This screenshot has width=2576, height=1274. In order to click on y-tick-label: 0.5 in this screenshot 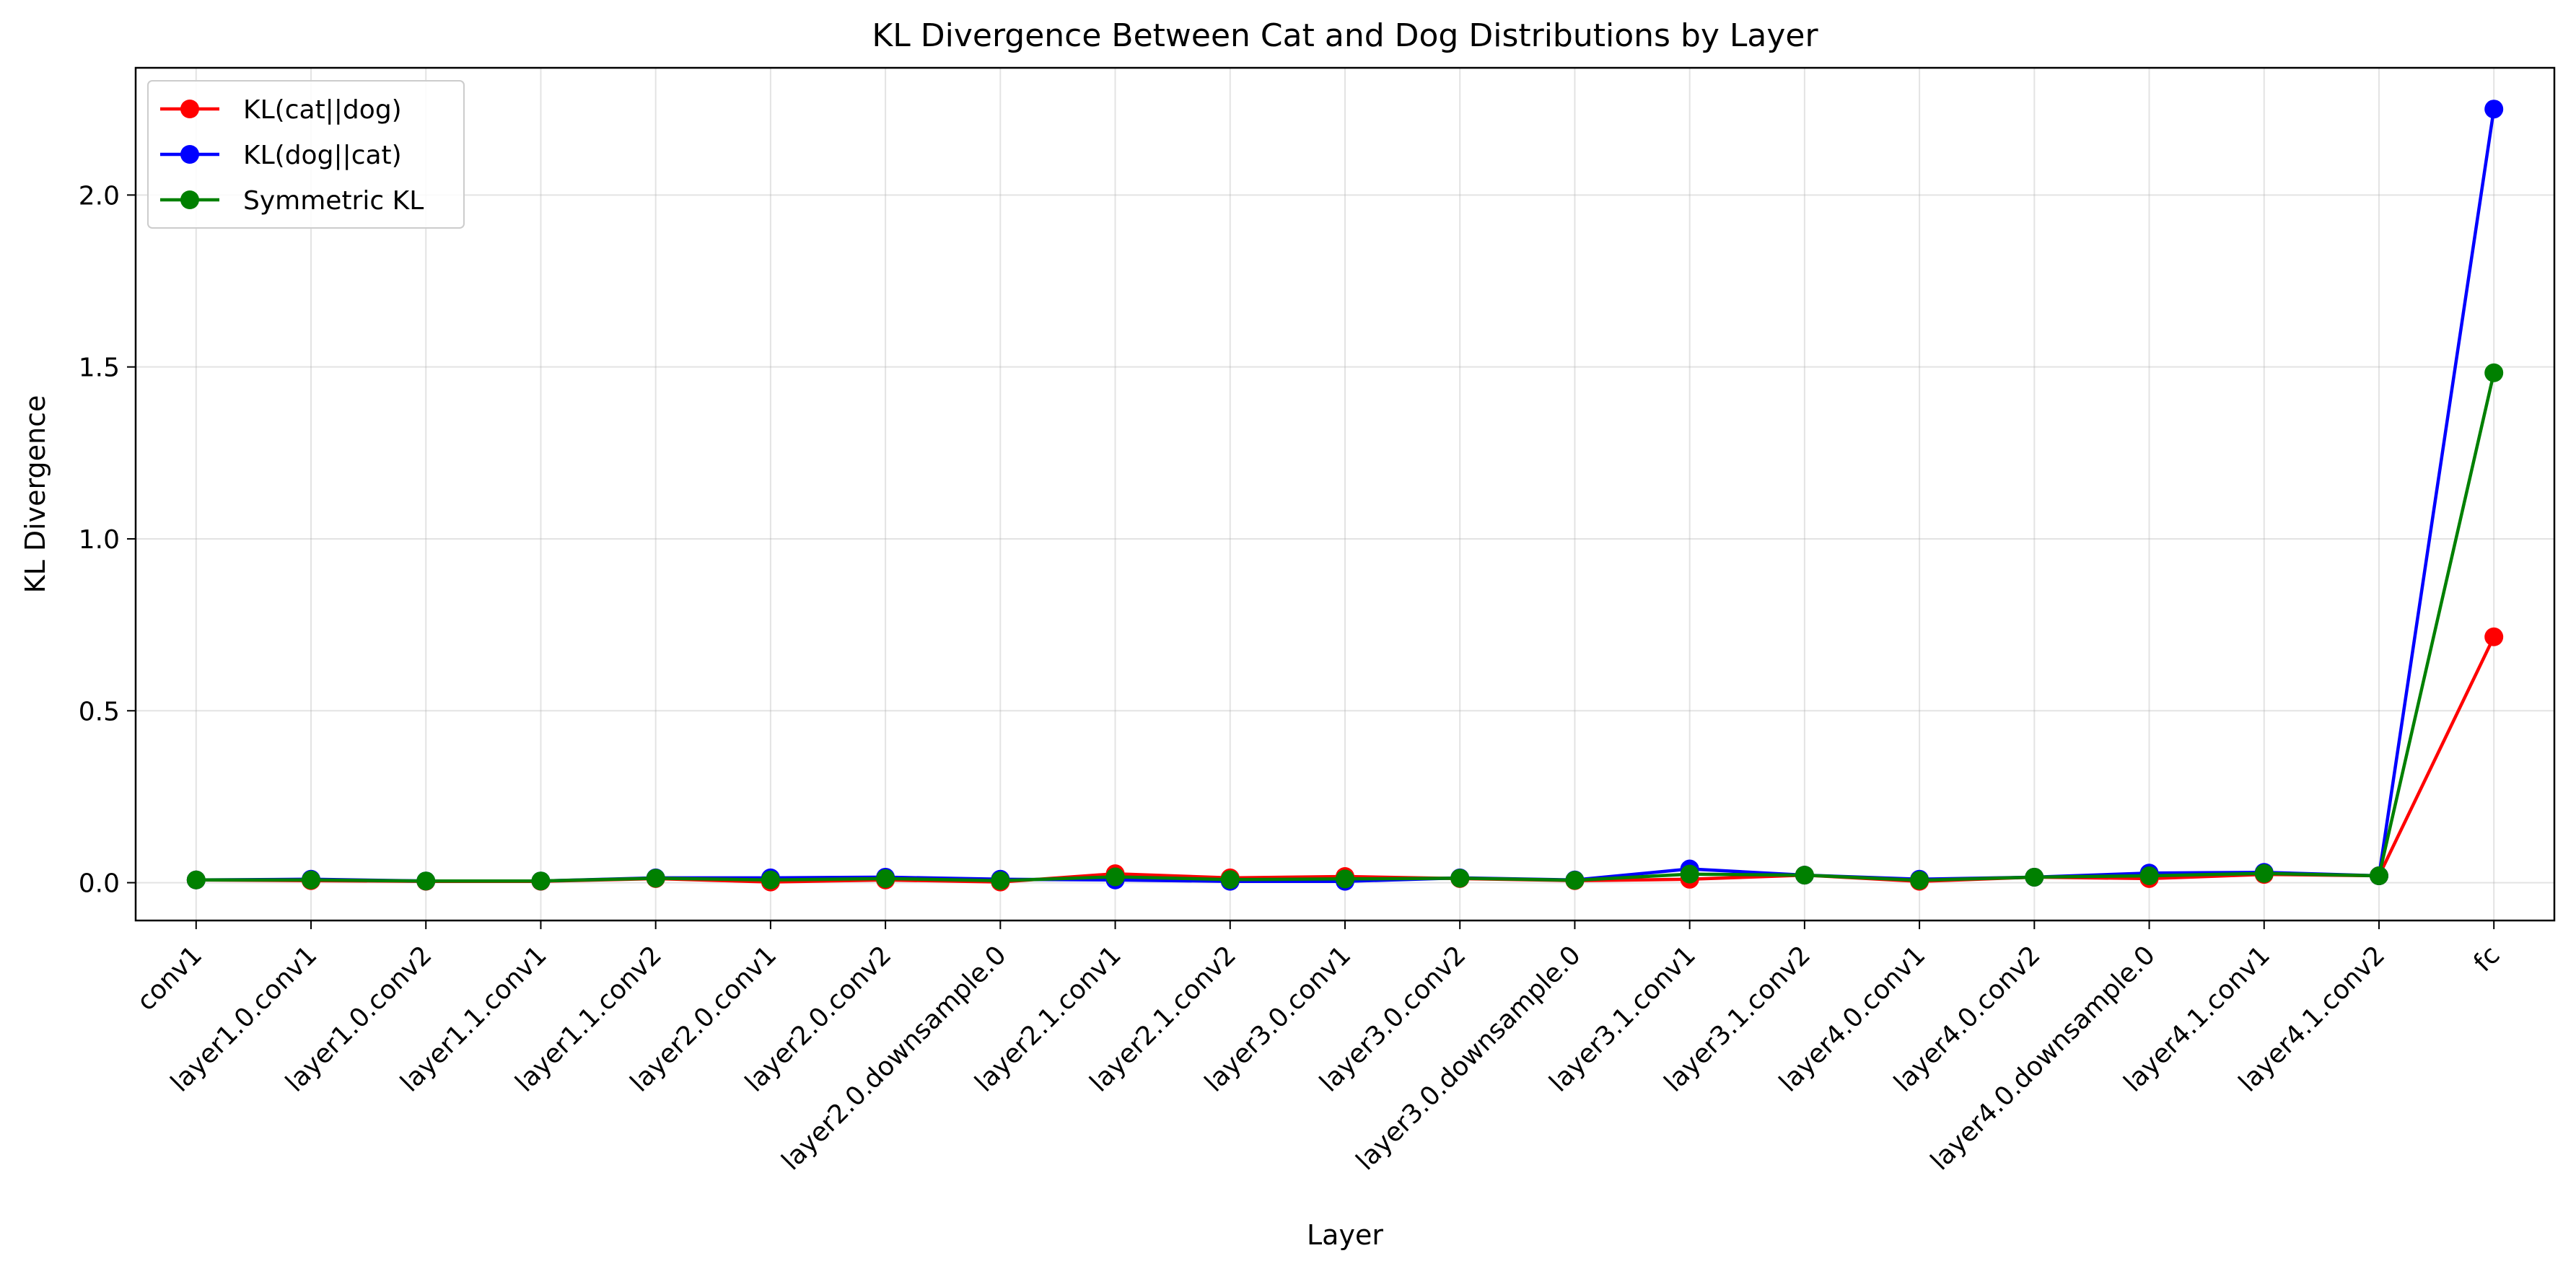, I will do `click(99, 712)`.